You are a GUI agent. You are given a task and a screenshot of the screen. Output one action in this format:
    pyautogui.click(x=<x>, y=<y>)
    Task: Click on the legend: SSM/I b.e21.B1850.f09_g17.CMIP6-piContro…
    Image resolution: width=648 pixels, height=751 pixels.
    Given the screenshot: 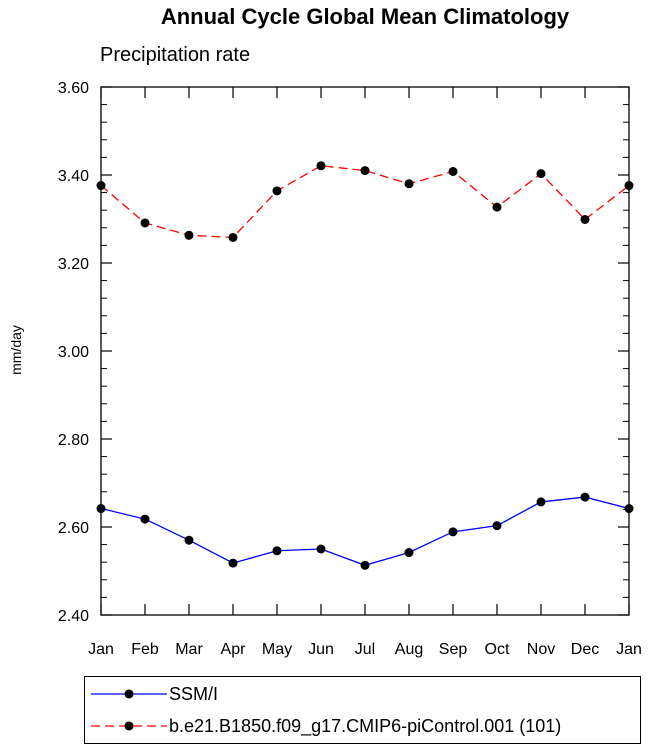 What is the action you would take?
    pyautogui.click(x=362, y=710)
    